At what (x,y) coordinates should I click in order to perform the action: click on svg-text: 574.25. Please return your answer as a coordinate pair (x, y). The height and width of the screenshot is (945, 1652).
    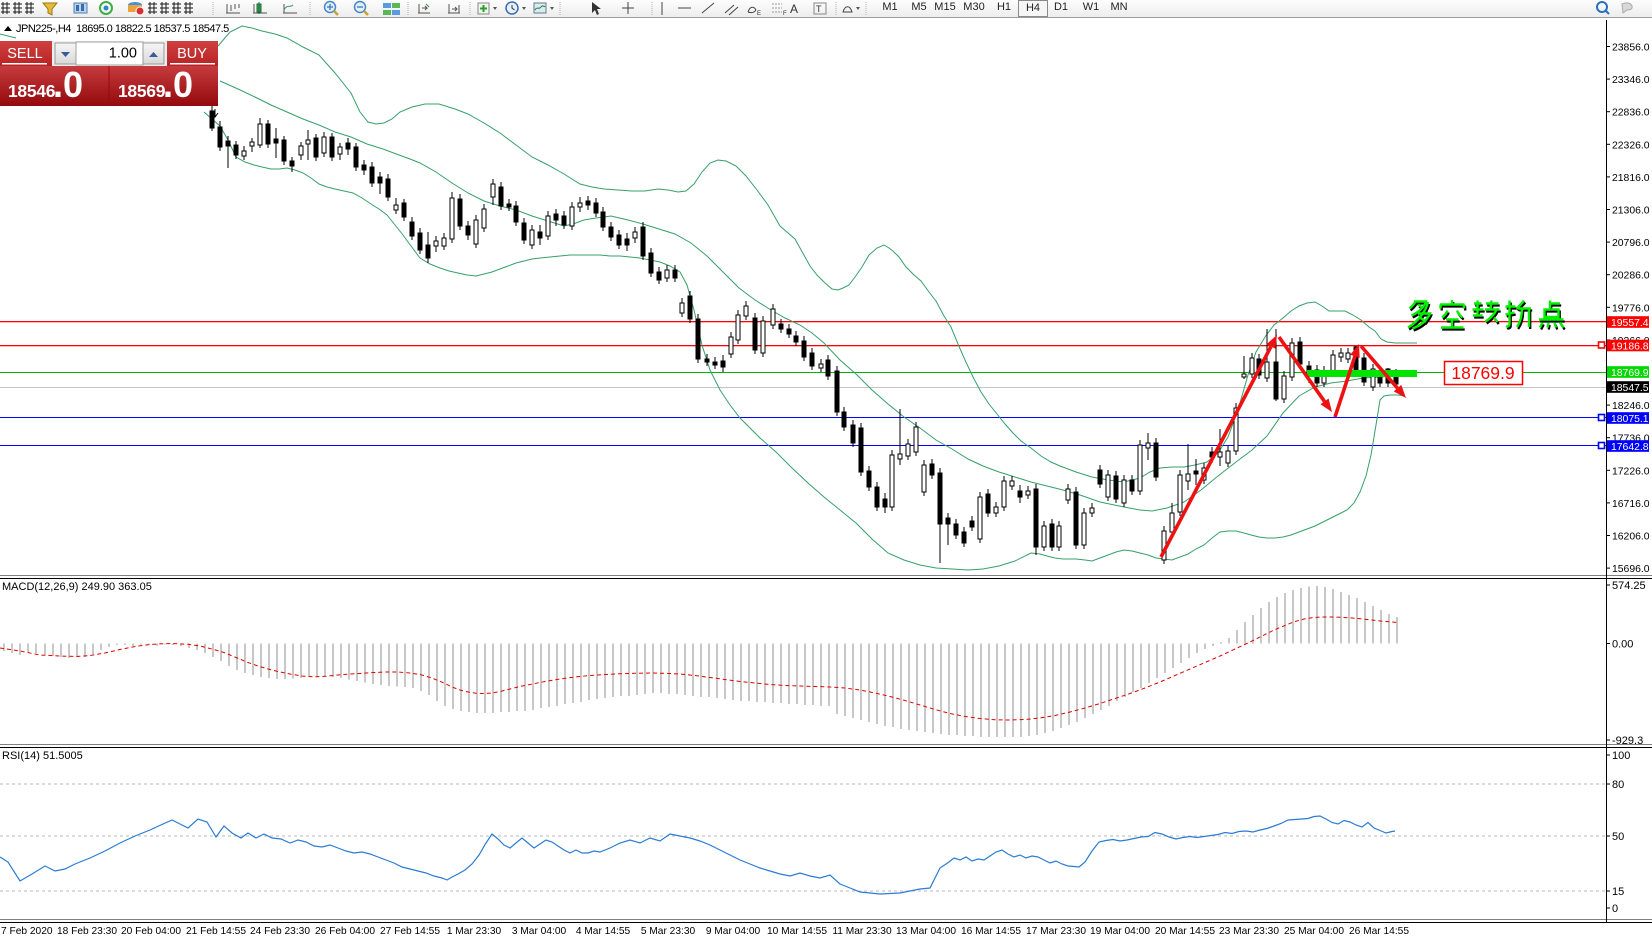
    Looking at the image, I should click on (1629, 586).